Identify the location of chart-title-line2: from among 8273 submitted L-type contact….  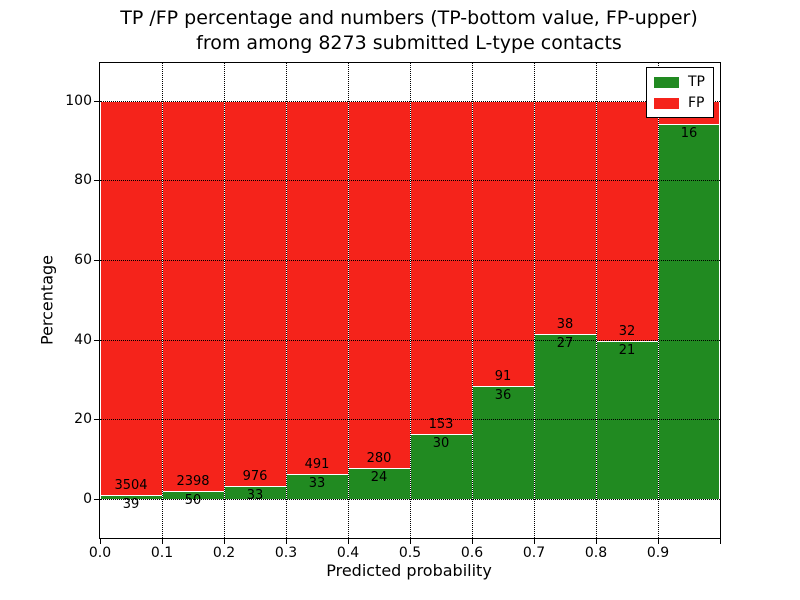
(409, 43).